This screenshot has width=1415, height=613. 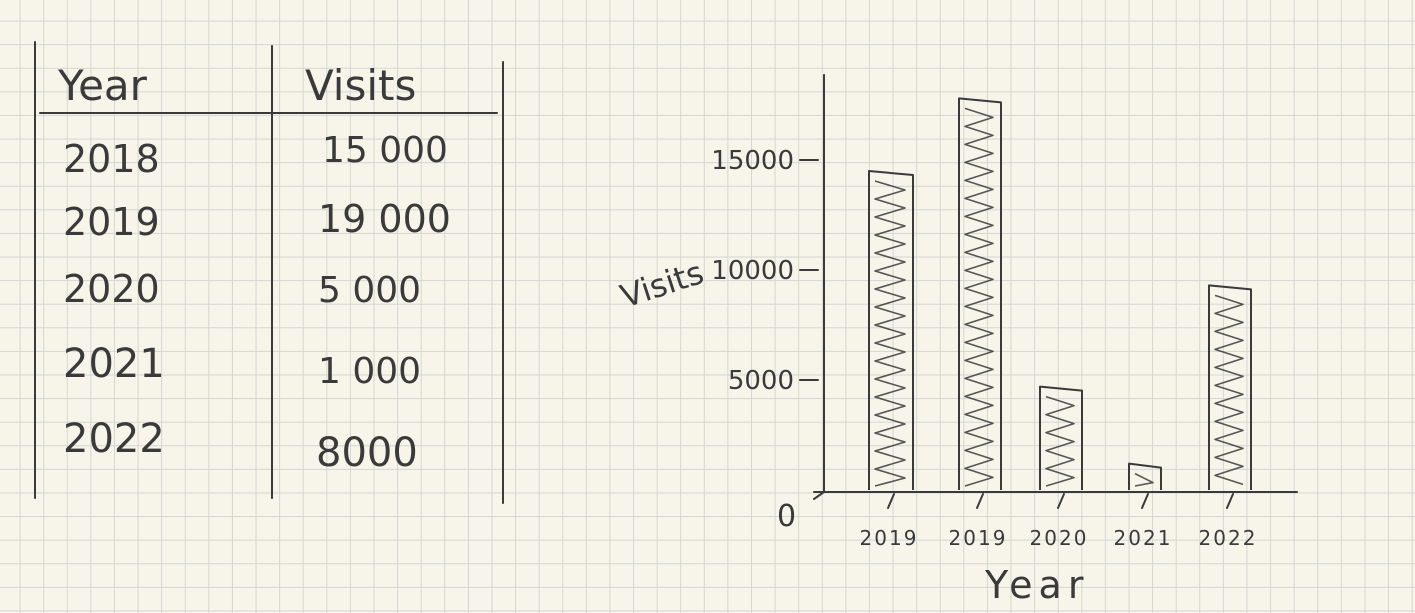 What do you see at coordinates (662, 284) in the screenshot?
I see `y-axis-label: Visits` at bounding box center [662, 284].